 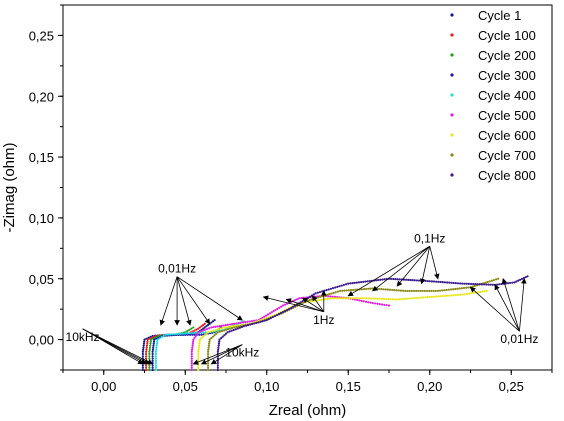 What do you see at coordinates (83, 337) in the screenshot?
I see `annotation-label: 10kHz` at bounding box center [83, 337].